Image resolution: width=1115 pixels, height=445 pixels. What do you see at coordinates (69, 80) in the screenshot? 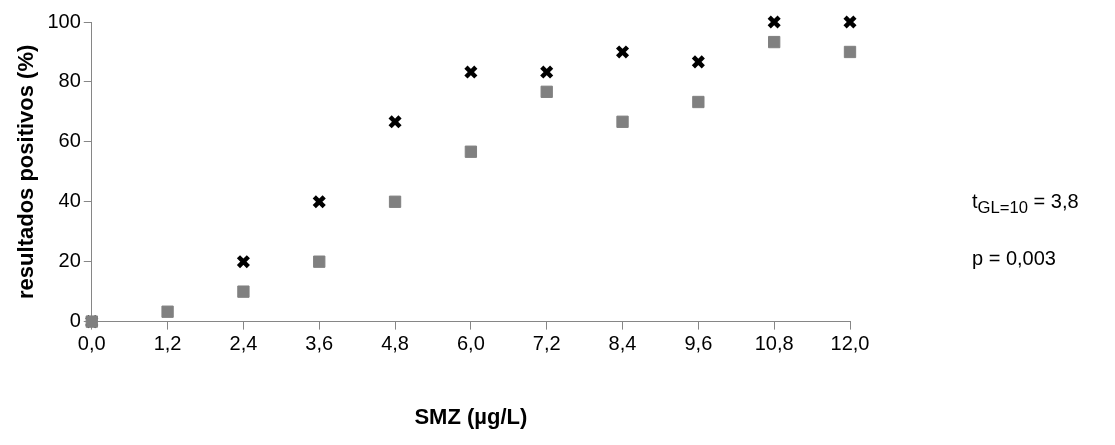
I see `y-tick-label: 80` at bounding box center [69, 80].